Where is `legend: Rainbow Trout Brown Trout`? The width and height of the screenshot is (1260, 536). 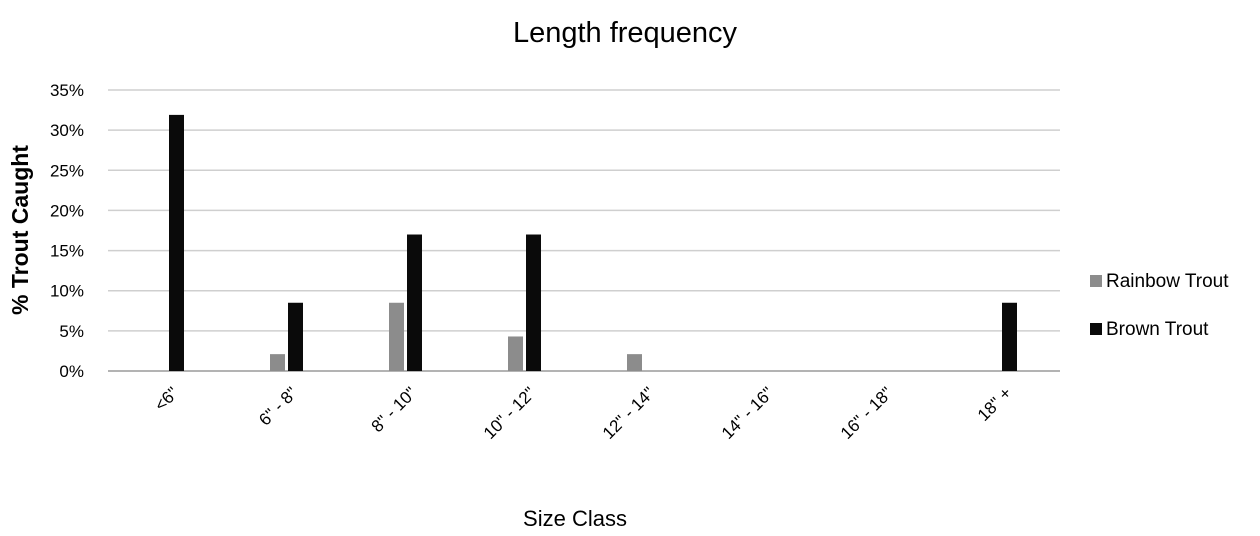 legend: Rainbow Trout Brown Trout is located at coordinates (1159, 305).